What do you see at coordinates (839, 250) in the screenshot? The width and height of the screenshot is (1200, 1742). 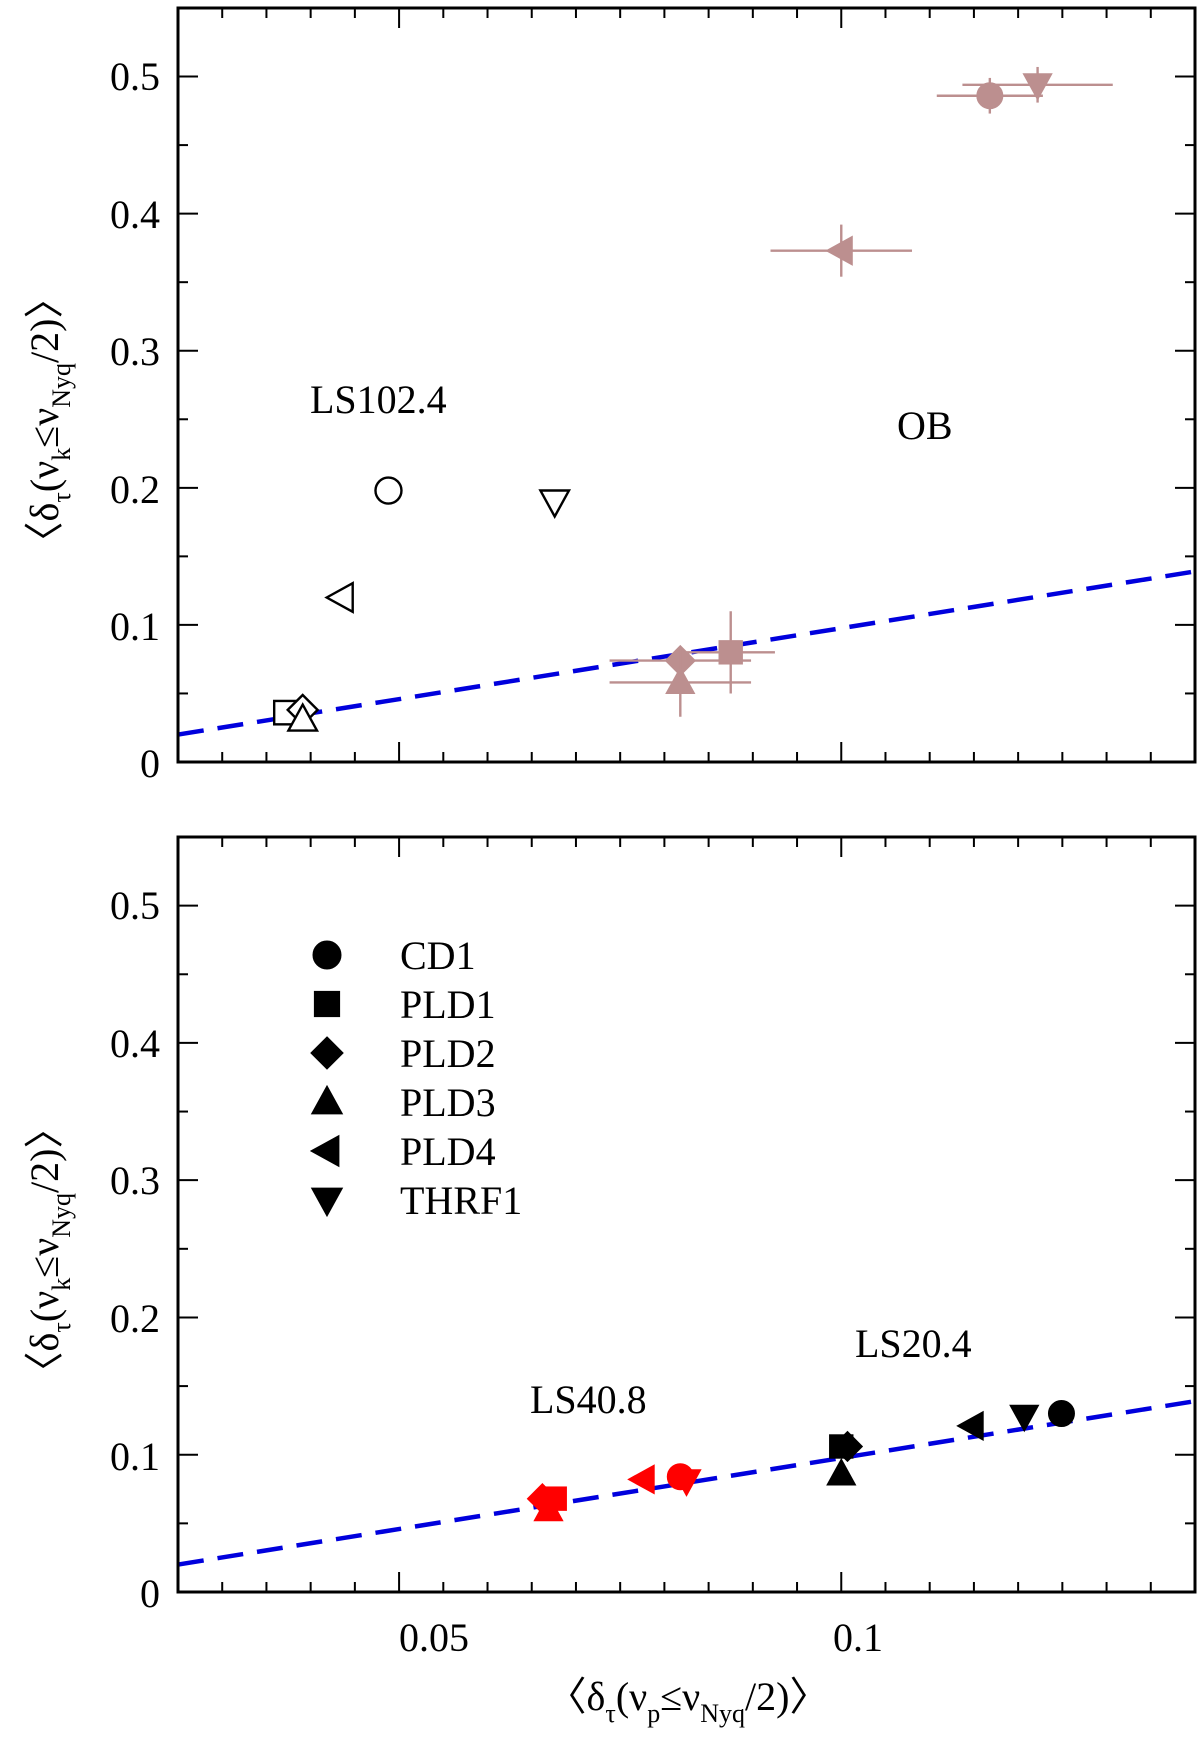 I see `data-point-ob-pld4` at bounding box center [839, 250].